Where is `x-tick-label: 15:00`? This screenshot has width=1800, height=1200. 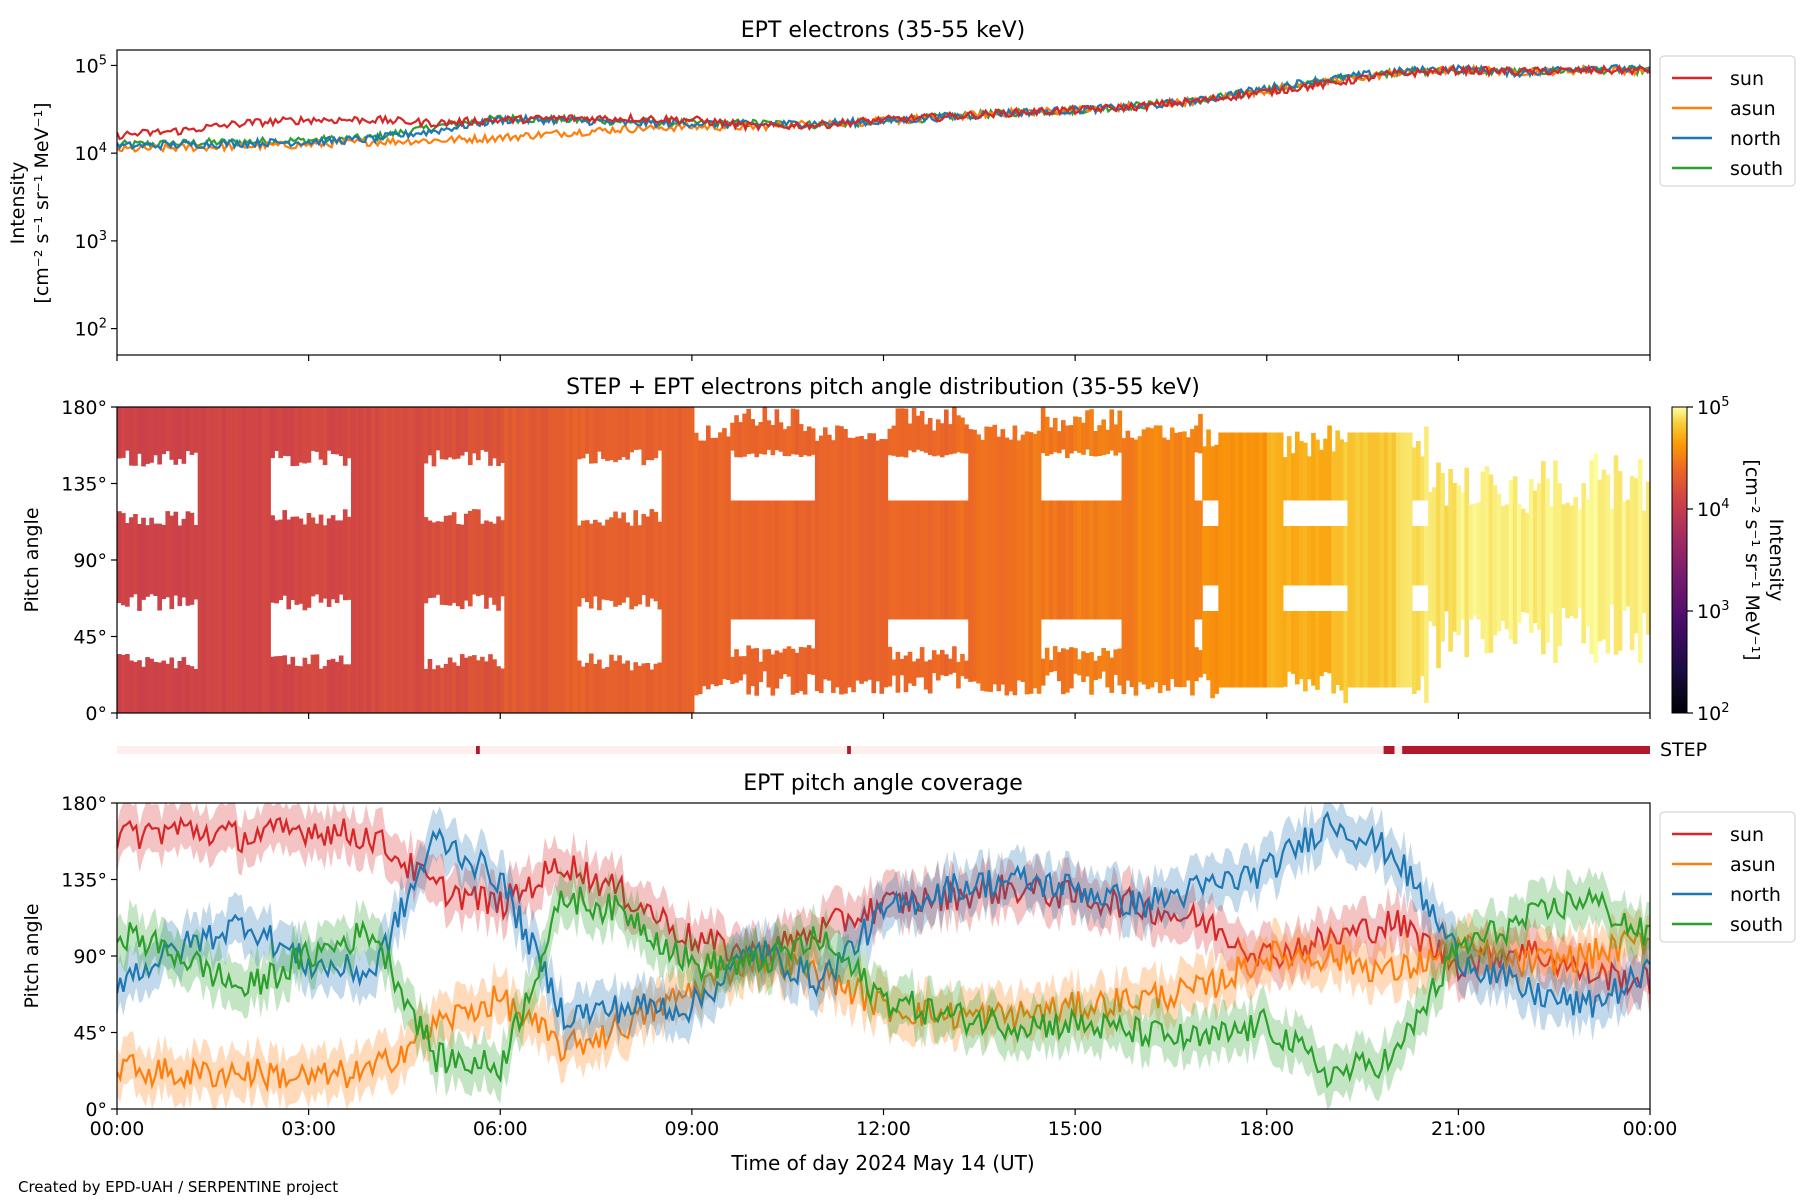 x-tick-label: 15:00 is located at coordinates (1075, 1129).